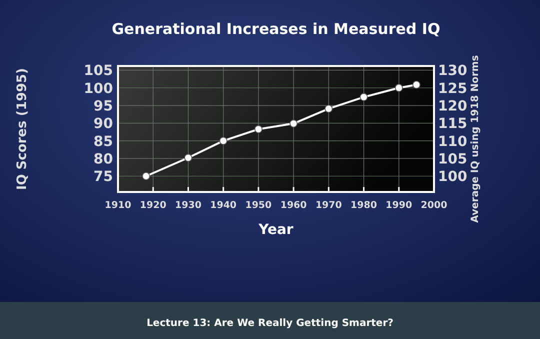  What do you see at coordinates (453, 88) in the screenshot?
I see `y2-tick-label: 125` at bounding box center [453, 88].